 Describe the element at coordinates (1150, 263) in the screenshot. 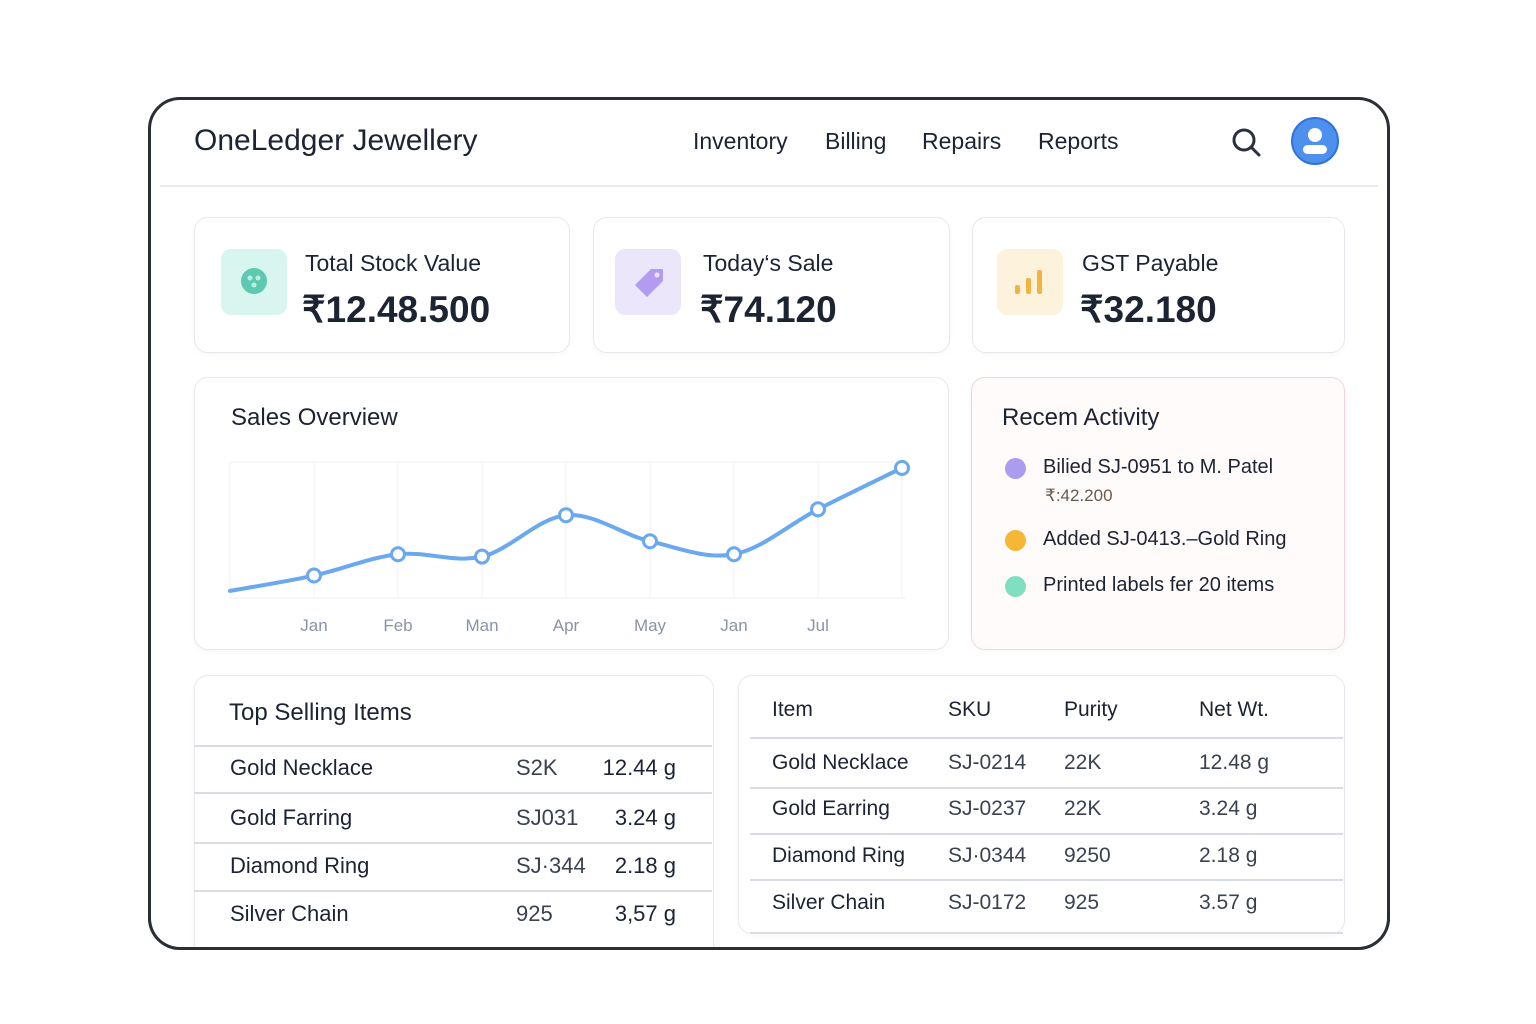

I see `stat-label: GST Payable` at that location.